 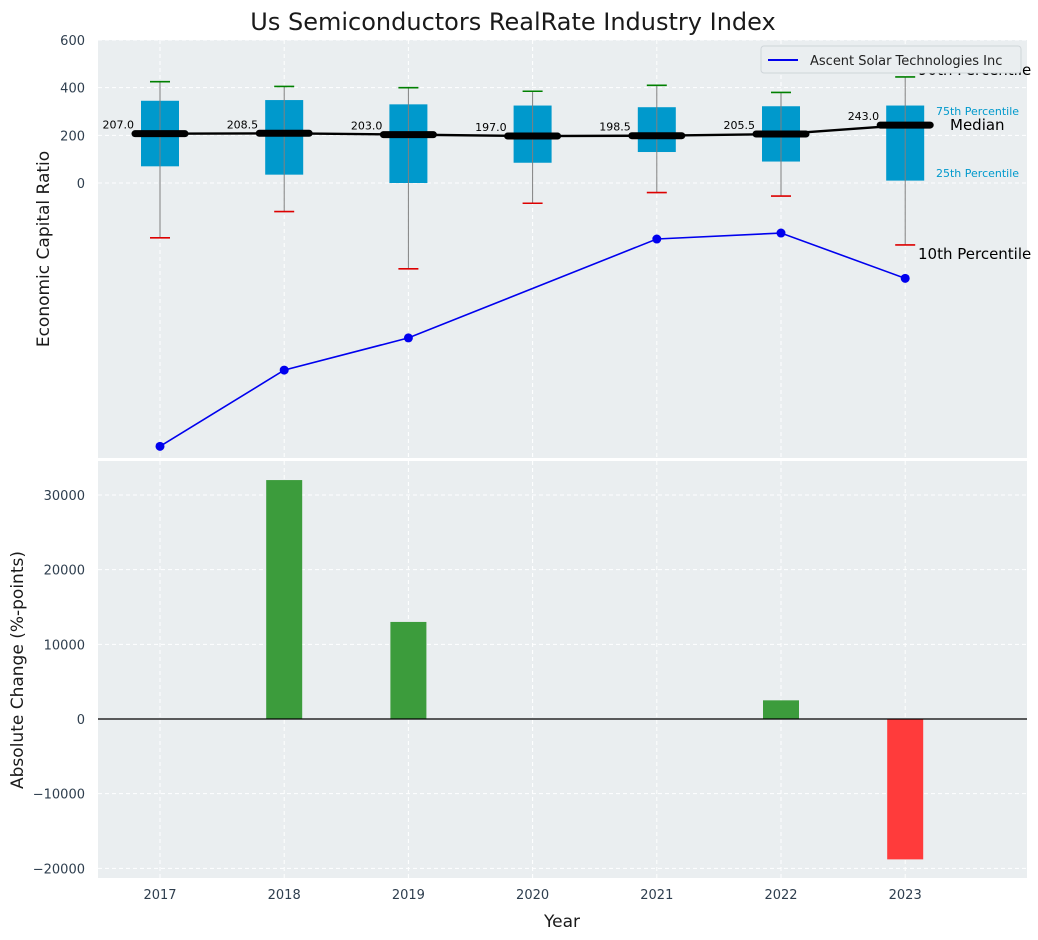 What do you see at coordinates (561, 922) in the screenshot?
I see `x-axis-label: Year` at bounding box center [561, 922].